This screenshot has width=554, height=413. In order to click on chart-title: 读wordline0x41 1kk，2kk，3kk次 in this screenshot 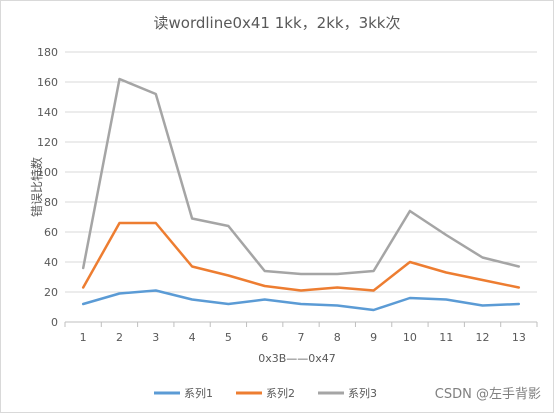, I will do `click(277, 23)`.